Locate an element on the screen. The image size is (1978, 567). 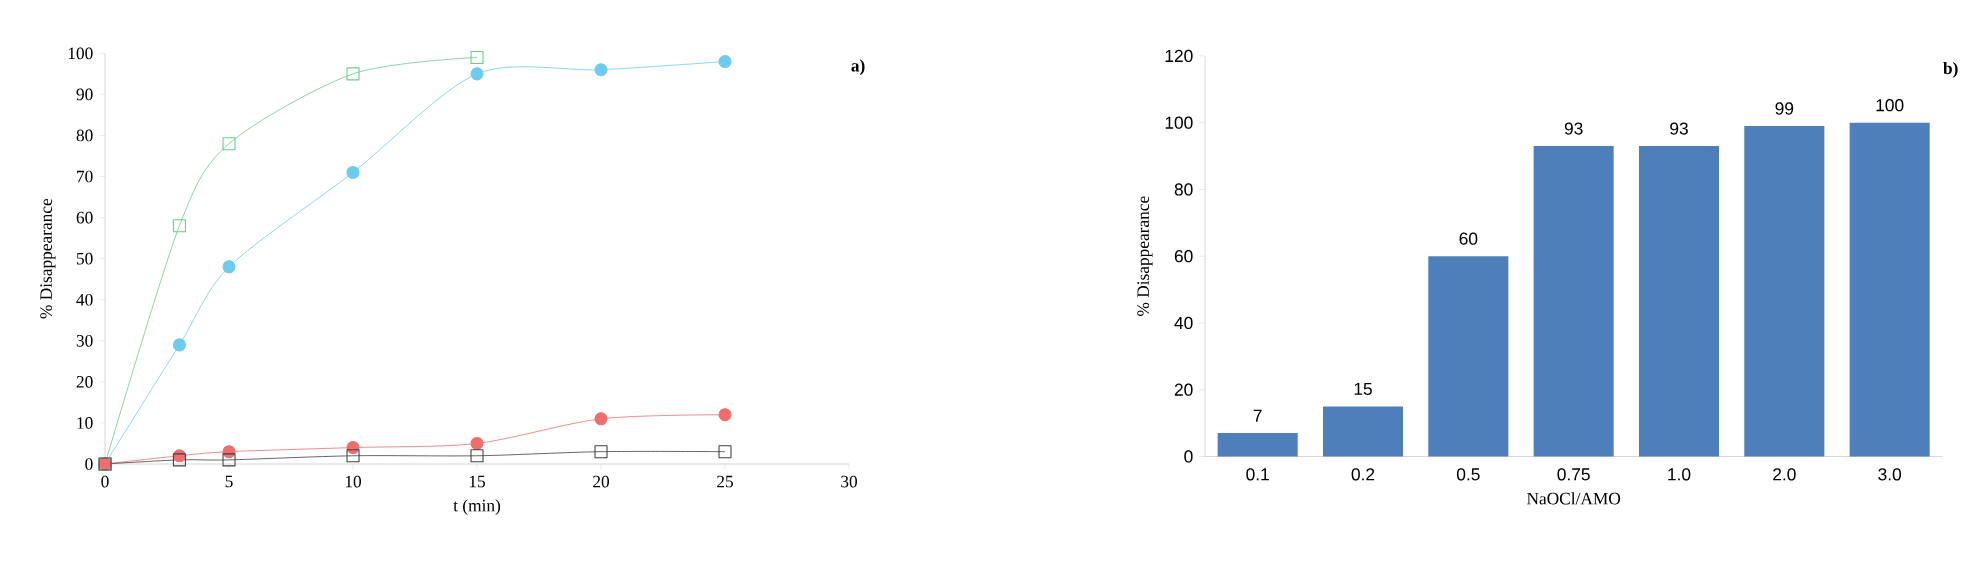
x-tick-label: 30 is located at coordinates (849, 481).